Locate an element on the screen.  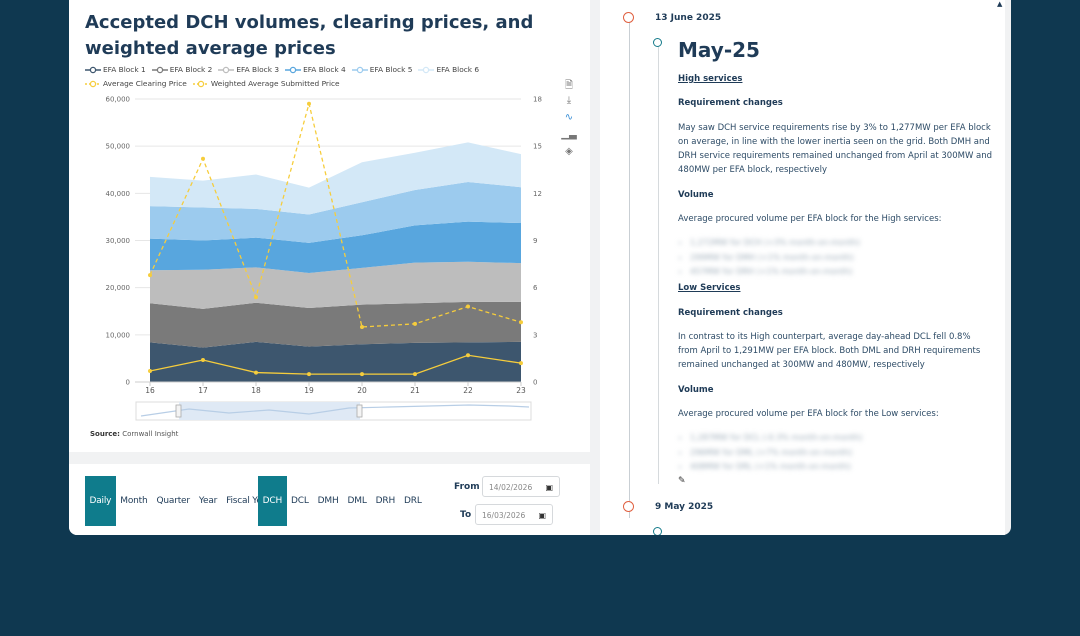
service-dcl-button: DCL is located at coordinates (300, 501).